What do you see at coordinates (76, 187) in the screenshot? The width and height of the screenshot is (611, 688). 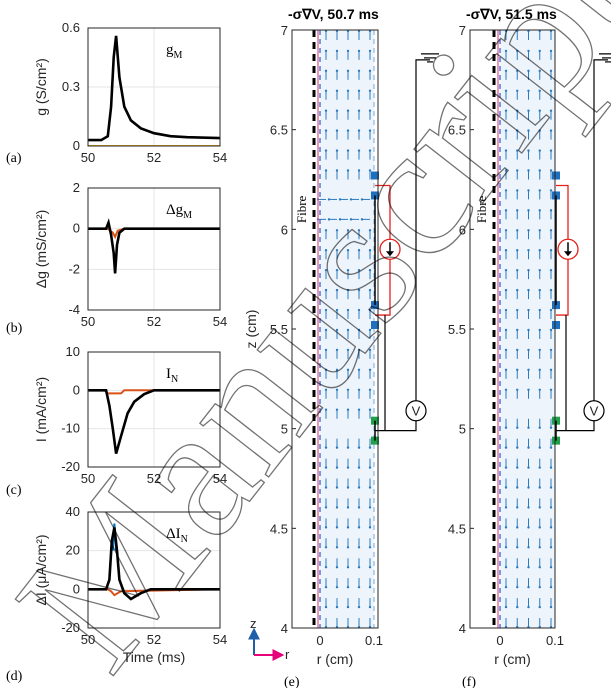 I see `p1-ytick-3: 2` at bounding box center [76, 187].